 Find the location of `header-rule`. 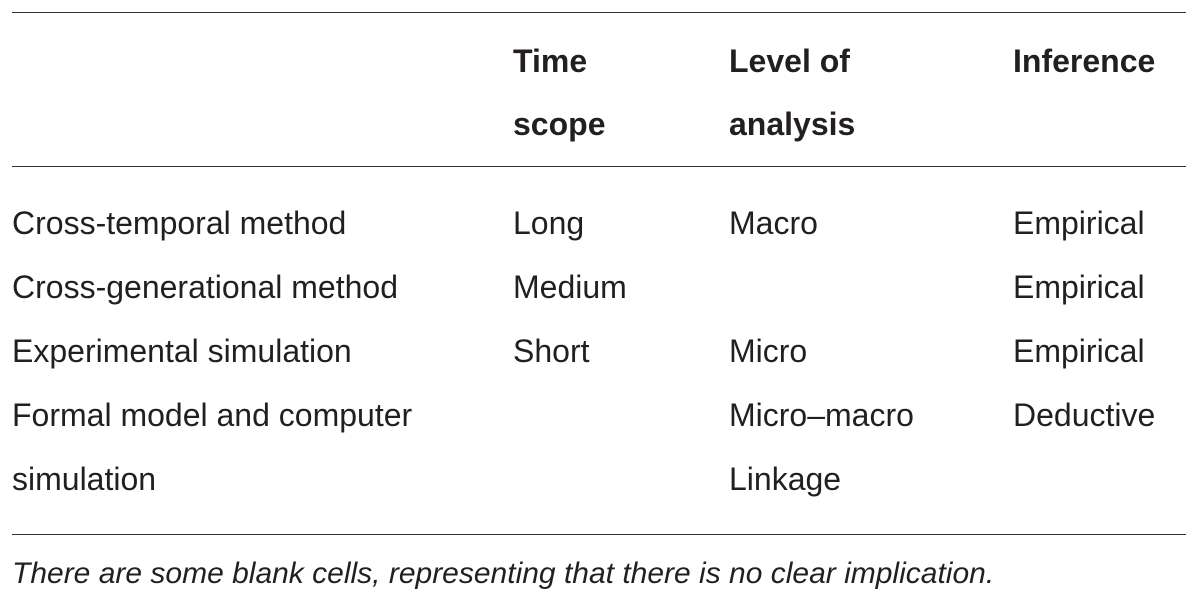

header-rule is located at coordinates (599, 166).